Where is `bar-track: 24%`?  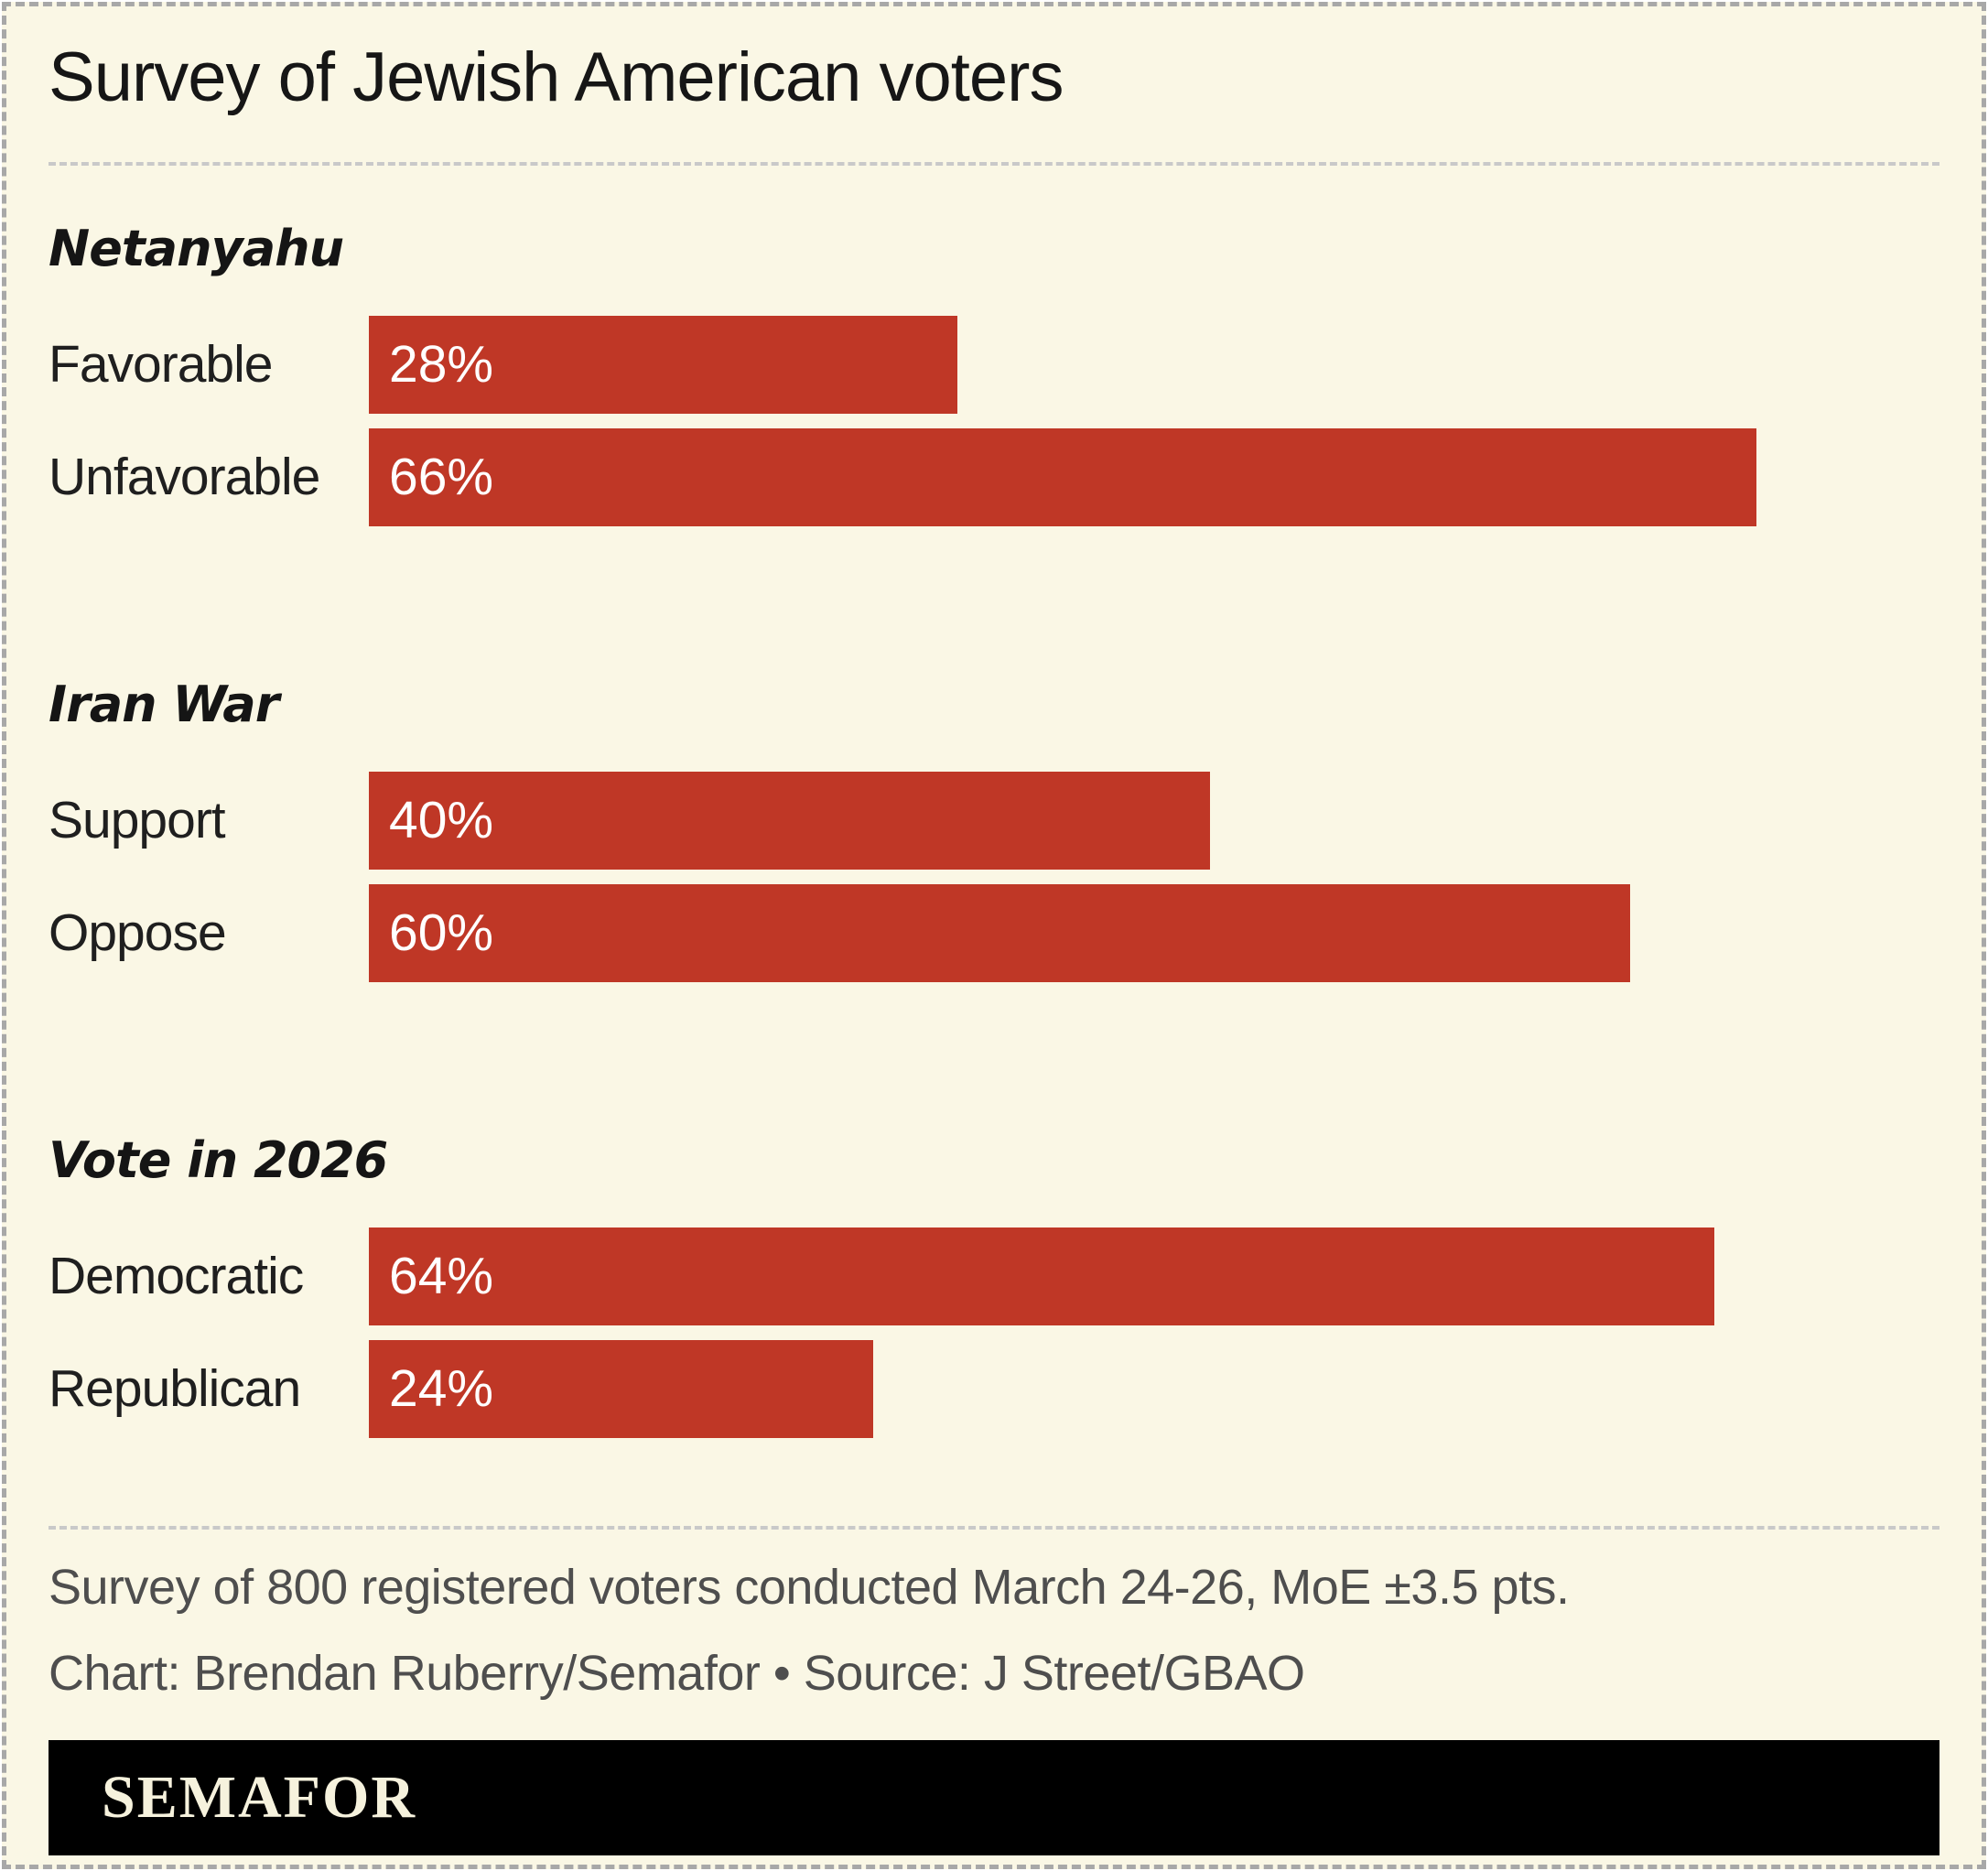 bar-track: 24% is located at coordinates (1154, 1388).